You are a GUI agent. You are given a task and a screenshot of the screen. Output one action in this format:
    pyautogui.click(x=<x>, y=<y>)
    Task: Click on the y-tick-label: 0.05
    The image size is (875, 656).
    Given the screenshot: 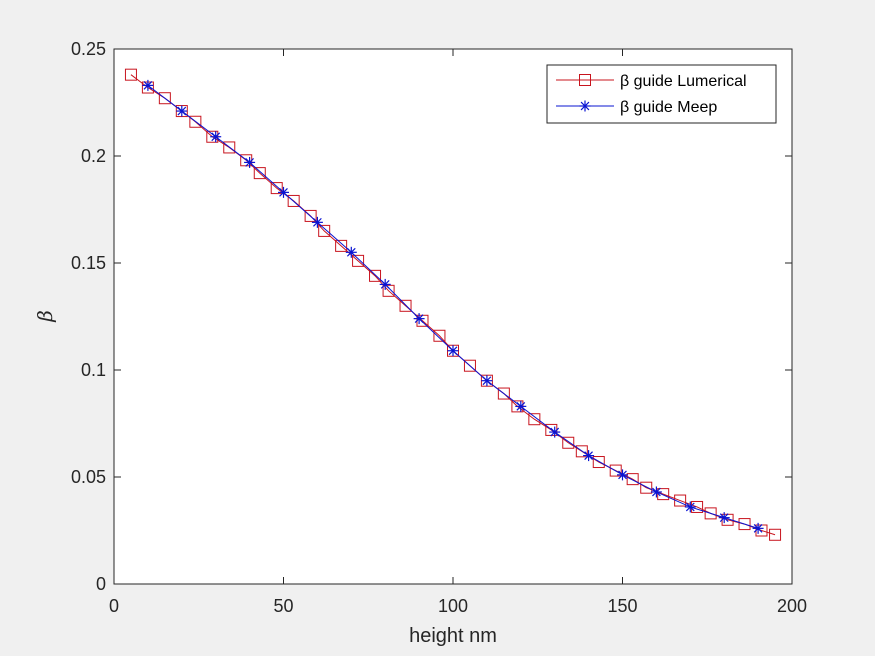 What is the action you would take?
    pyautogui.click(x=88, y=477)
    